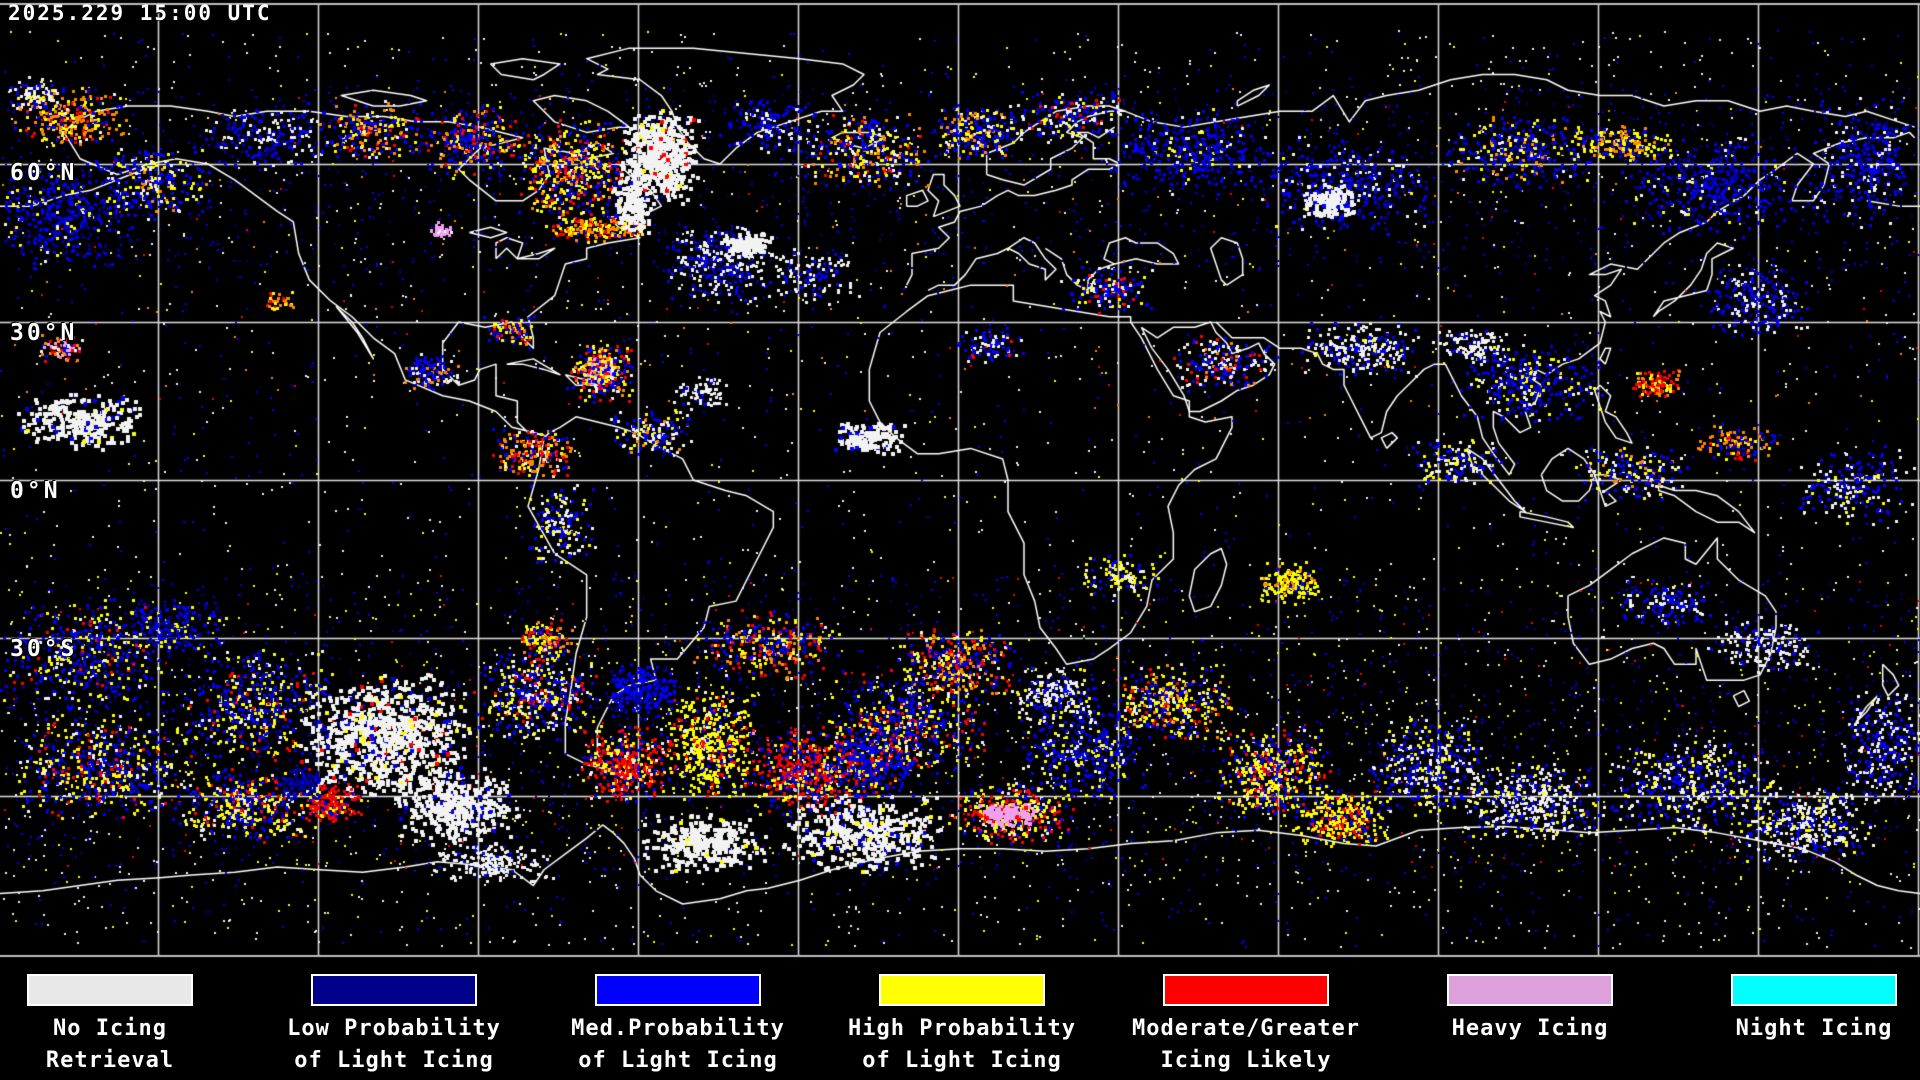 The image size is (1920, 1080). I want to click on legend-label-line1: No Icing, so click(110, 1028).